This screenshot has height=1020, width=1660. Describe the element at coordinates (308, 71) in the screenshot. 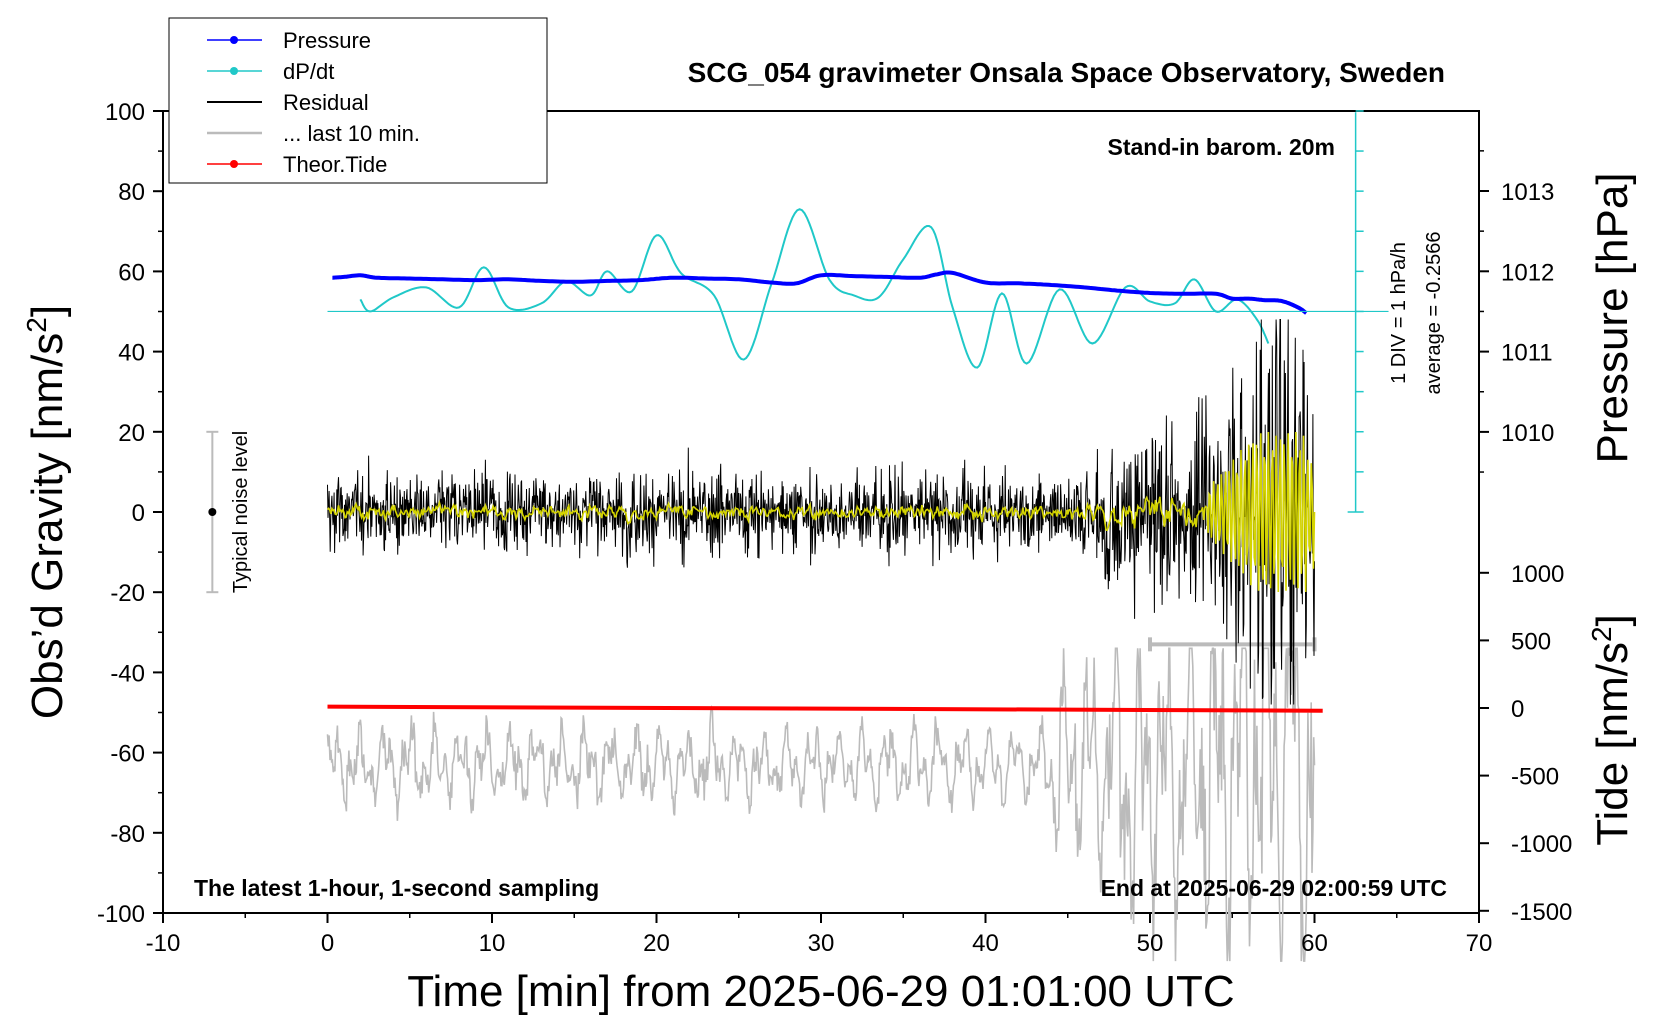

I see `legend-dpdt-label: dP/dt` at that location.